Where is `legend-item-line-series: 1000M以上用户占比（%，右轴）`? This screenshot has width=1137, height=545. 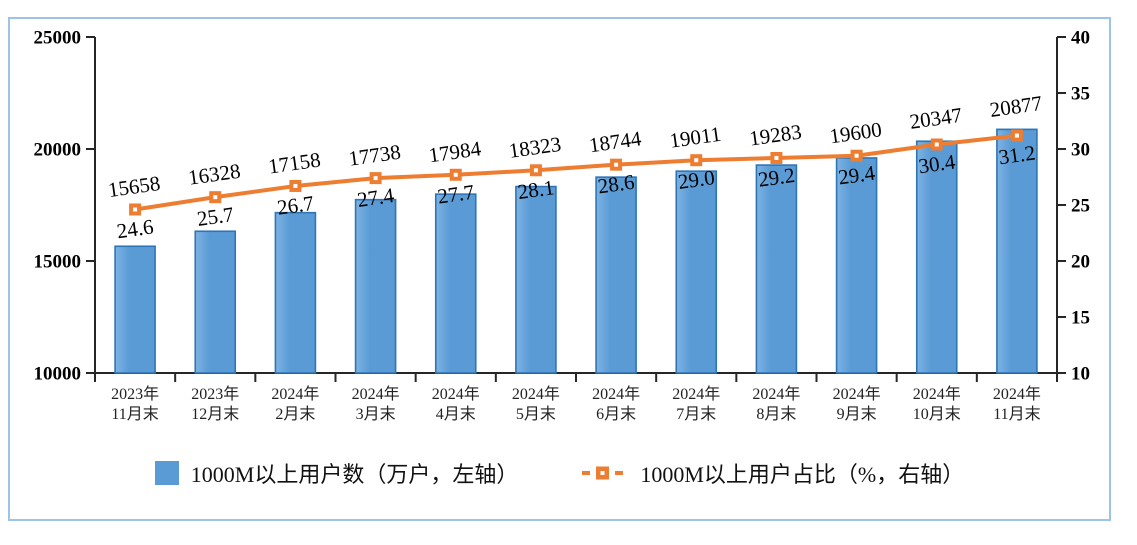
legend-item-line-series: 1000M以上用户占比（%，右轴） is located at coordinates (773, 473).